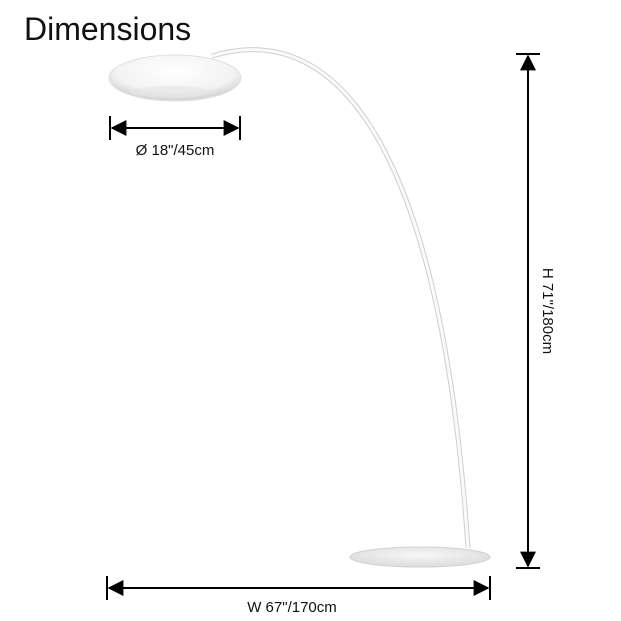 This screenshot has height=621, width=621. What do you see at coordinates (292, 607) in the screenshot?
I see `width-label: W 67"/170cm` at bounding box center [292, 607].